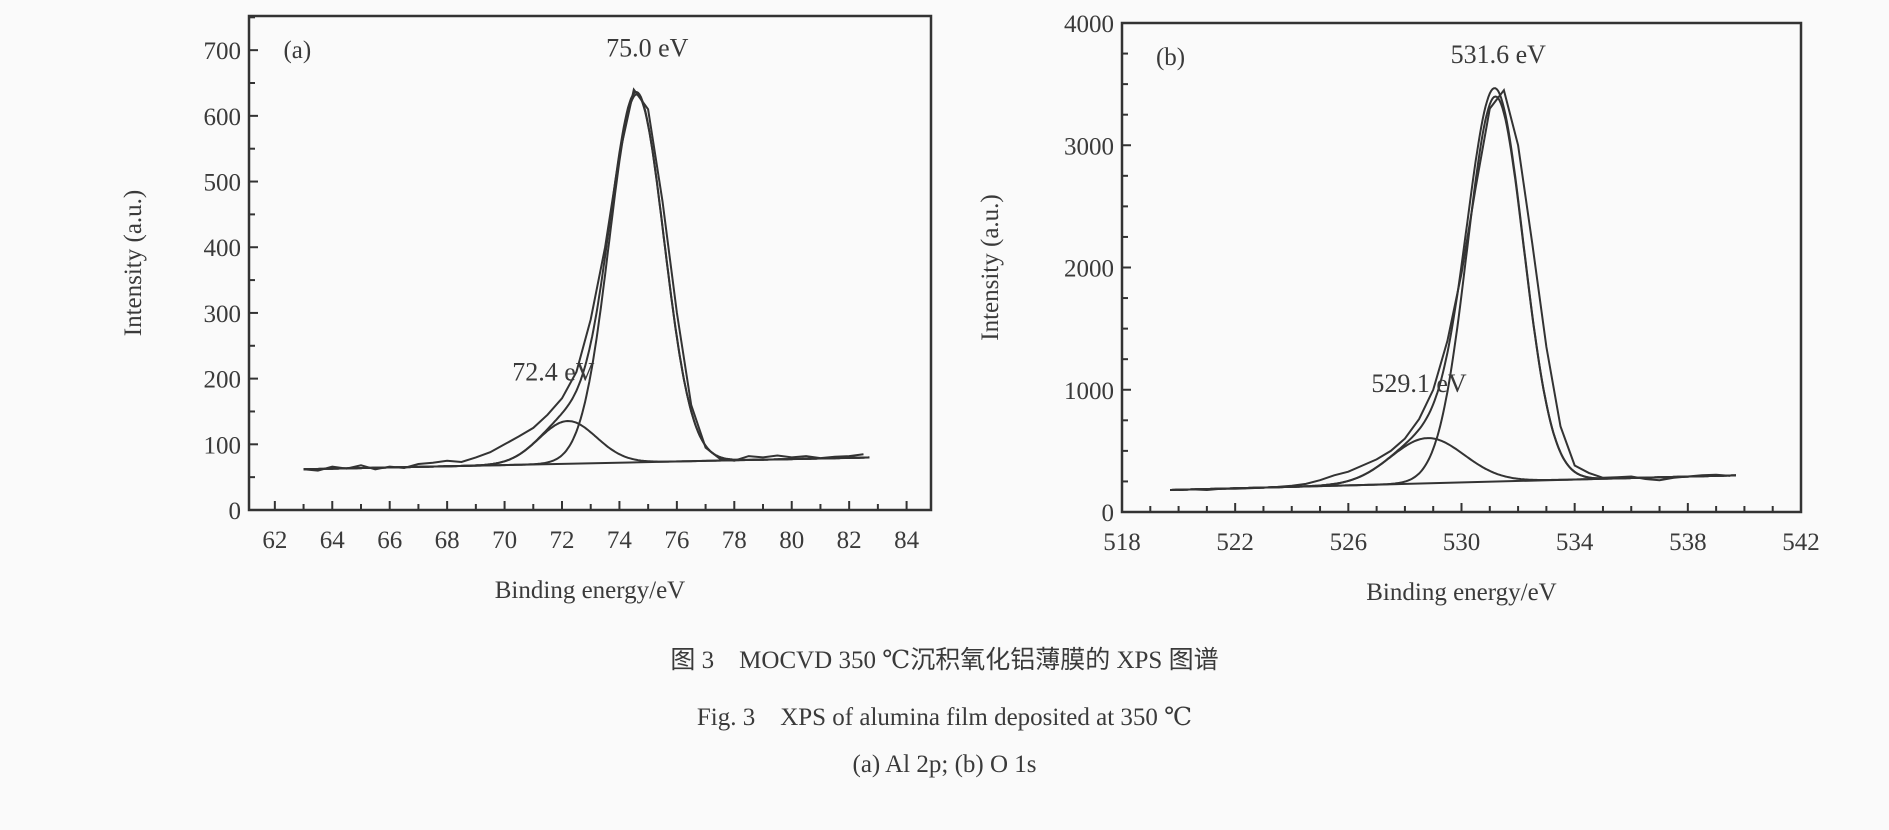 Image resolution: width=1889 pixels, height=830 pixels. What do you see at coordinates (944, 660) in the screenshot?
I see `caption-zh: 图 3 MOCVD 350 ℃沉积氧化铝薄膜的 XPS 图谱` at bounding box center [944, 660].